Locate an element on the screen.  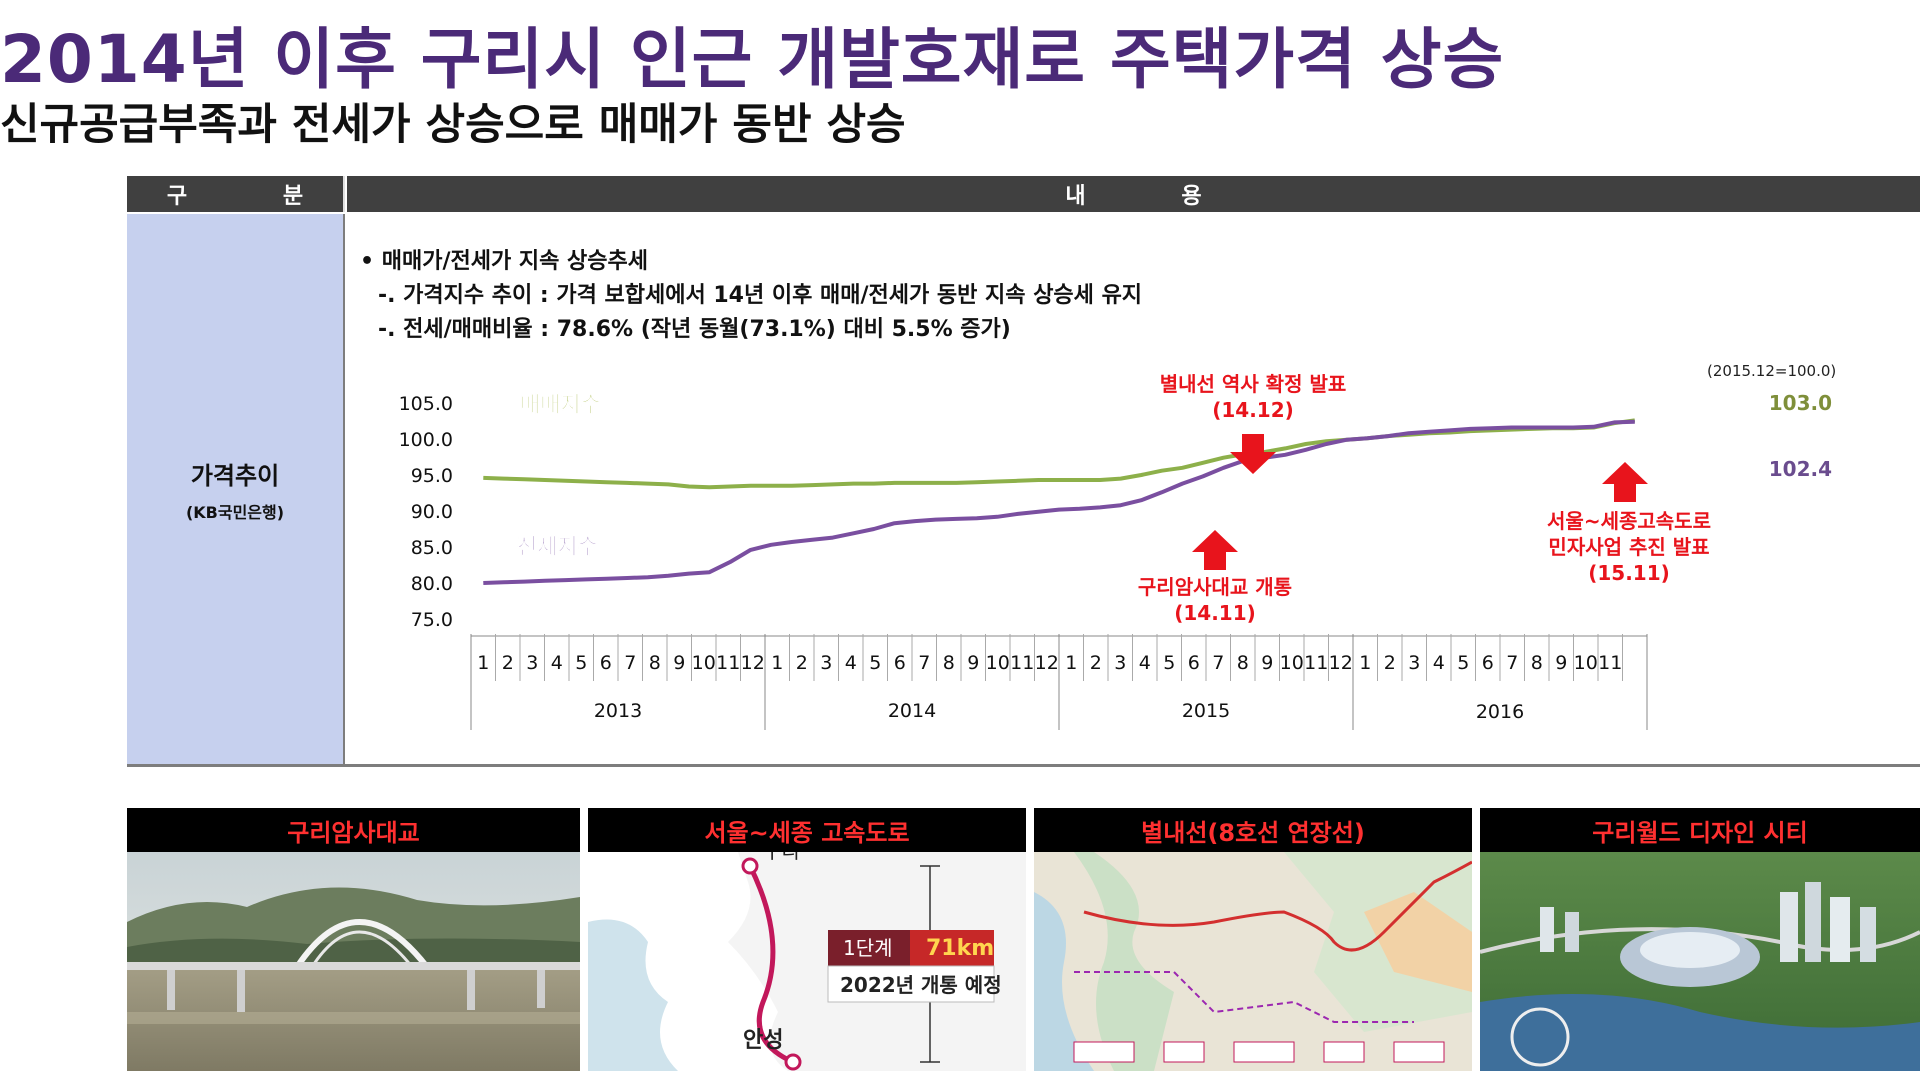
chart-base-note: (2015.12=100.0) is located at coordinates (1771, 371).